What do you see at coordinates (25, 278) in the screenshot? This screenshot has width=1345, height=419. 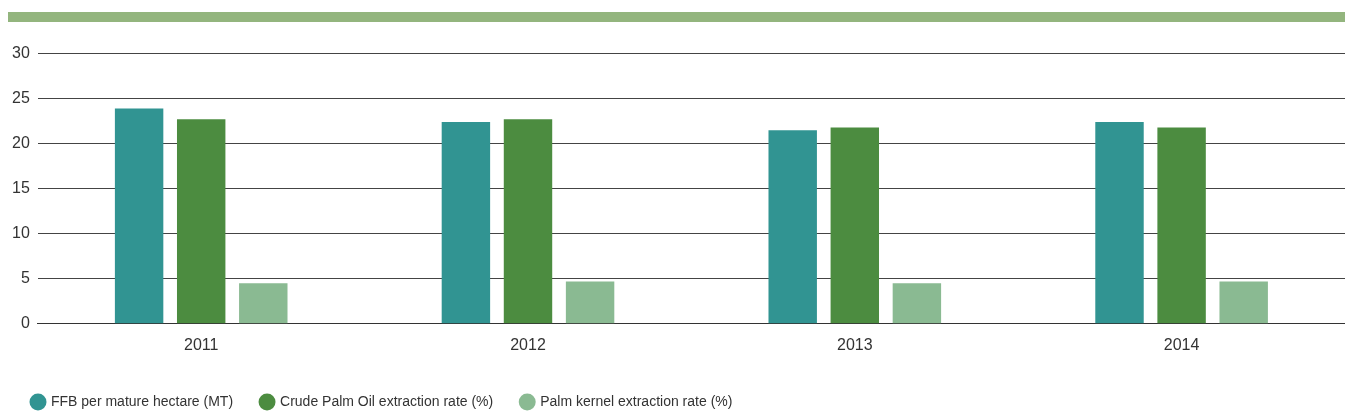 I see `y-tick-label: 5` at bounding box center [25, 278].